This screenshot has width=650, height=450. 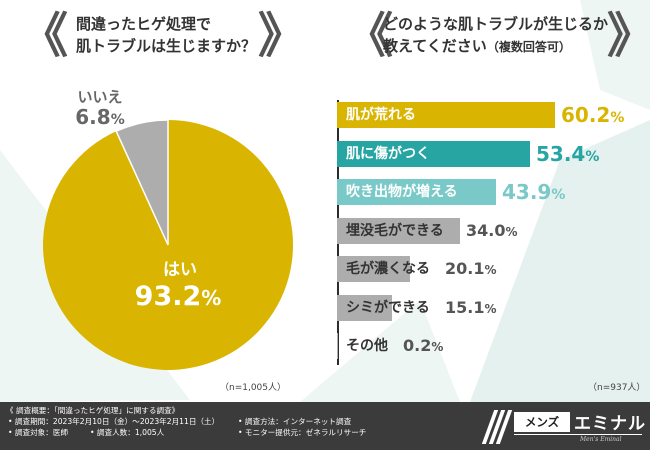 I want to click on bar-category-label: 毛が濃くなる, so click(x=388, y=269).